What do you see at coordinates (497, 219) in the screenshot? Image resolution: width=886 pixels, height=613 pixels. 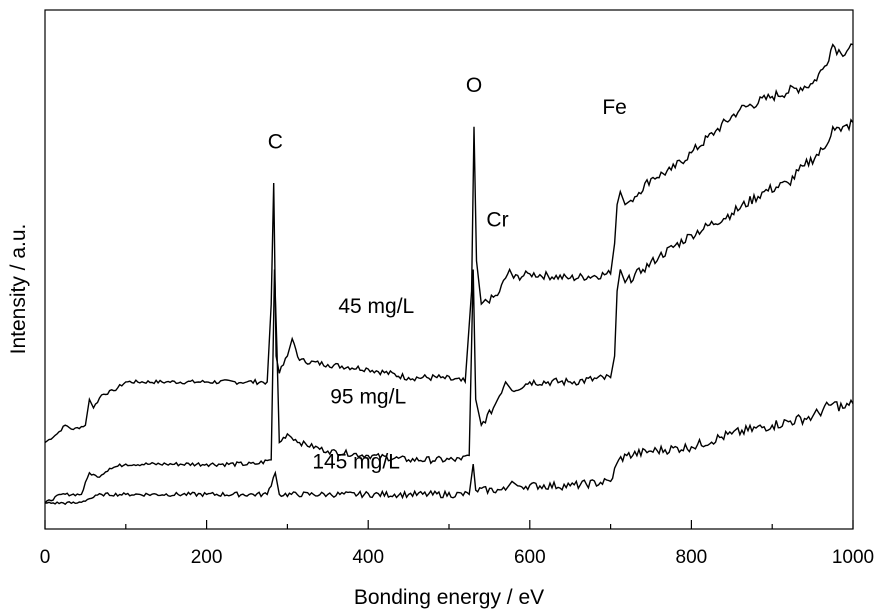 I see `annotation-label: Cr` at bounding box center [497, 219].